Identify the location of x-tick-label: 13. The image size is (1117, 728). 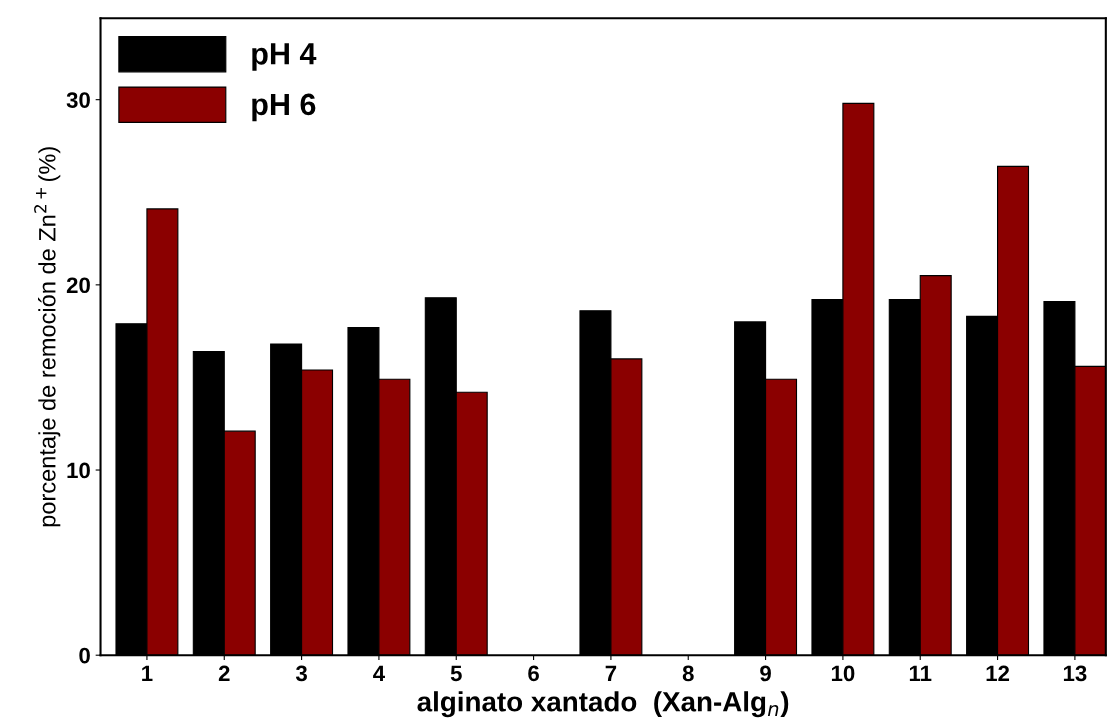
(1075, 673).